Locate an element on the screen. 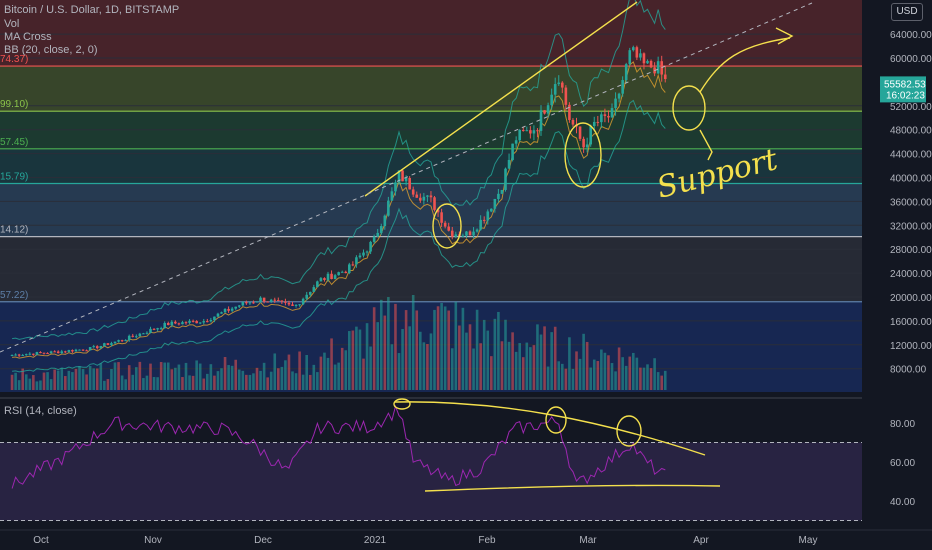 Image resolution: width=932 pixels, height=550 pixels. time-axis: Oct Nov Dec 2021 Feb Mar Apr May is located at coordinates (466, 537).